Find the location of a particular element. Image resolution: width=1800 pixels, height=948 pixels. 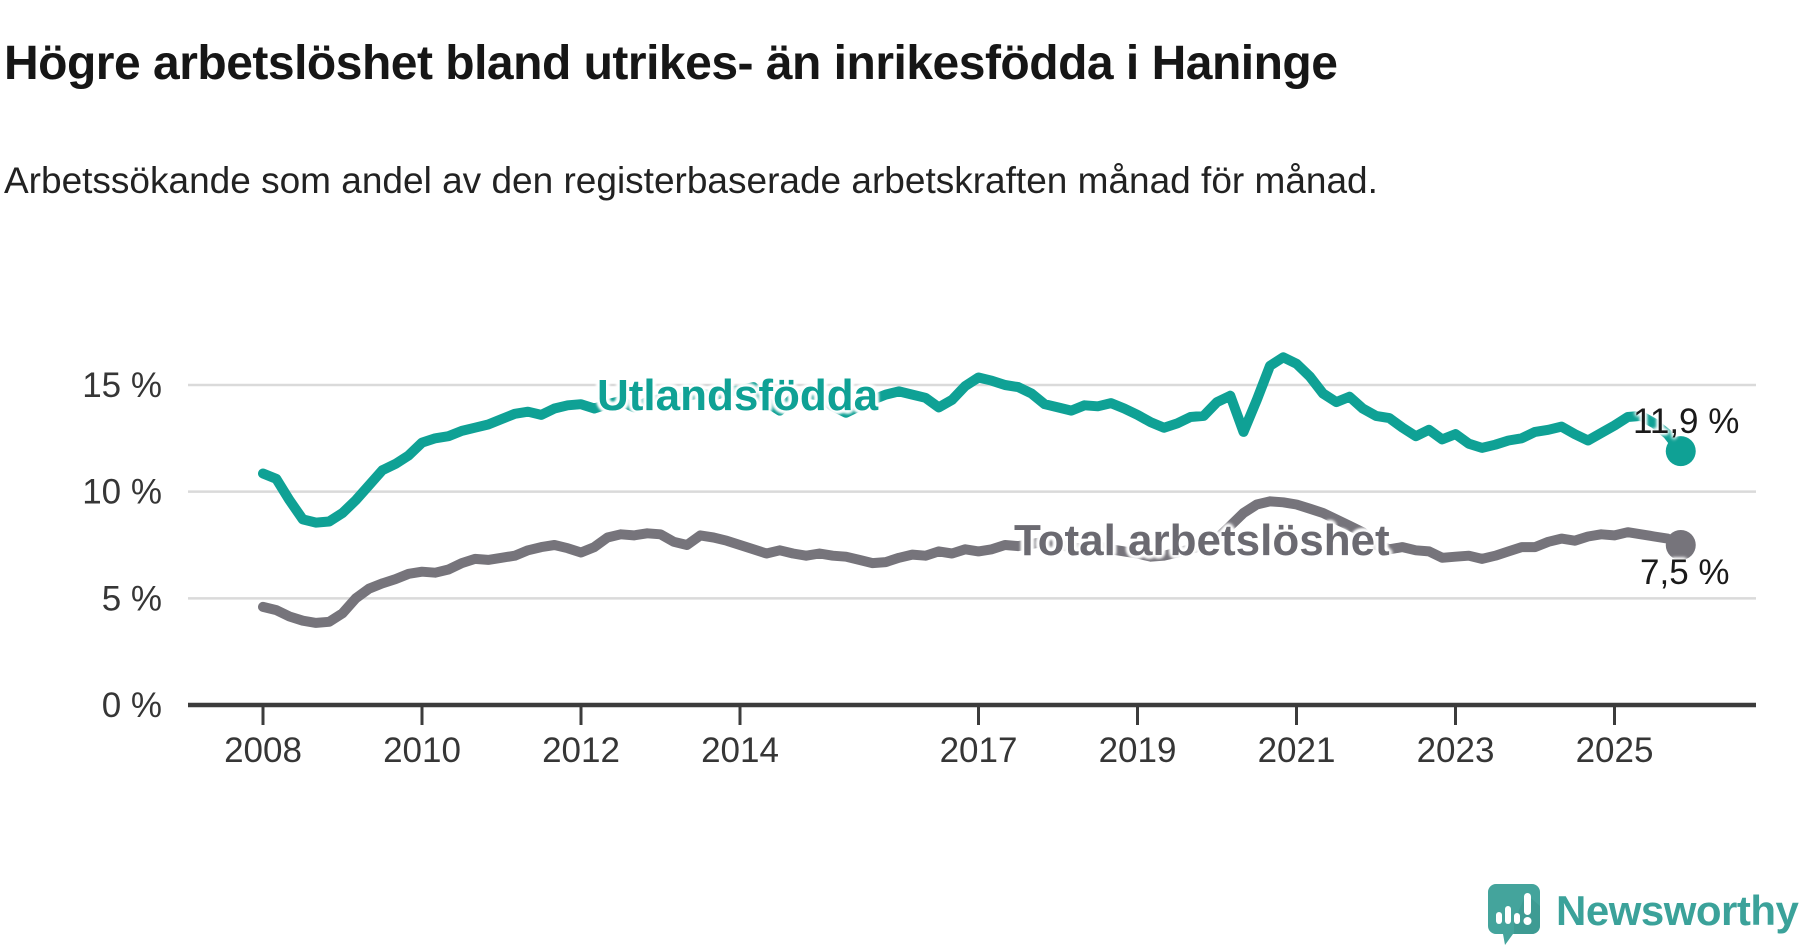

x-tick-label: 2021 is located at coordinates (1297, 750).